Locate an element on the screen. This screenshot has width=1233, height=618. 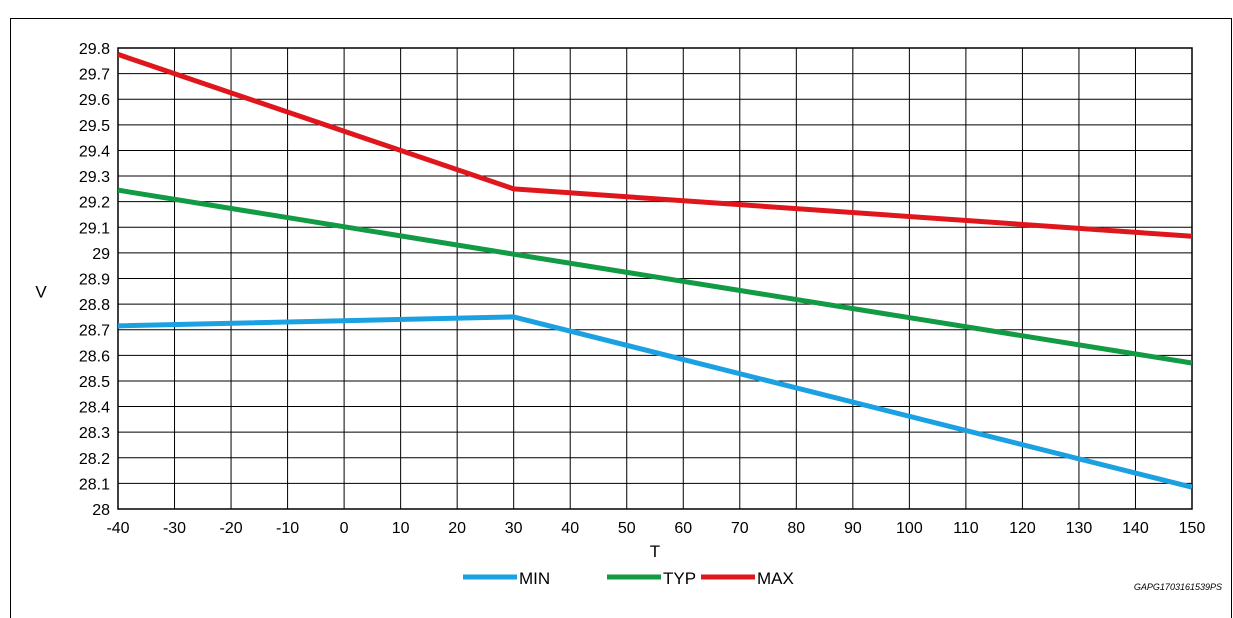
y-tick-label: 29.7 is located at coordinates (94, 75).